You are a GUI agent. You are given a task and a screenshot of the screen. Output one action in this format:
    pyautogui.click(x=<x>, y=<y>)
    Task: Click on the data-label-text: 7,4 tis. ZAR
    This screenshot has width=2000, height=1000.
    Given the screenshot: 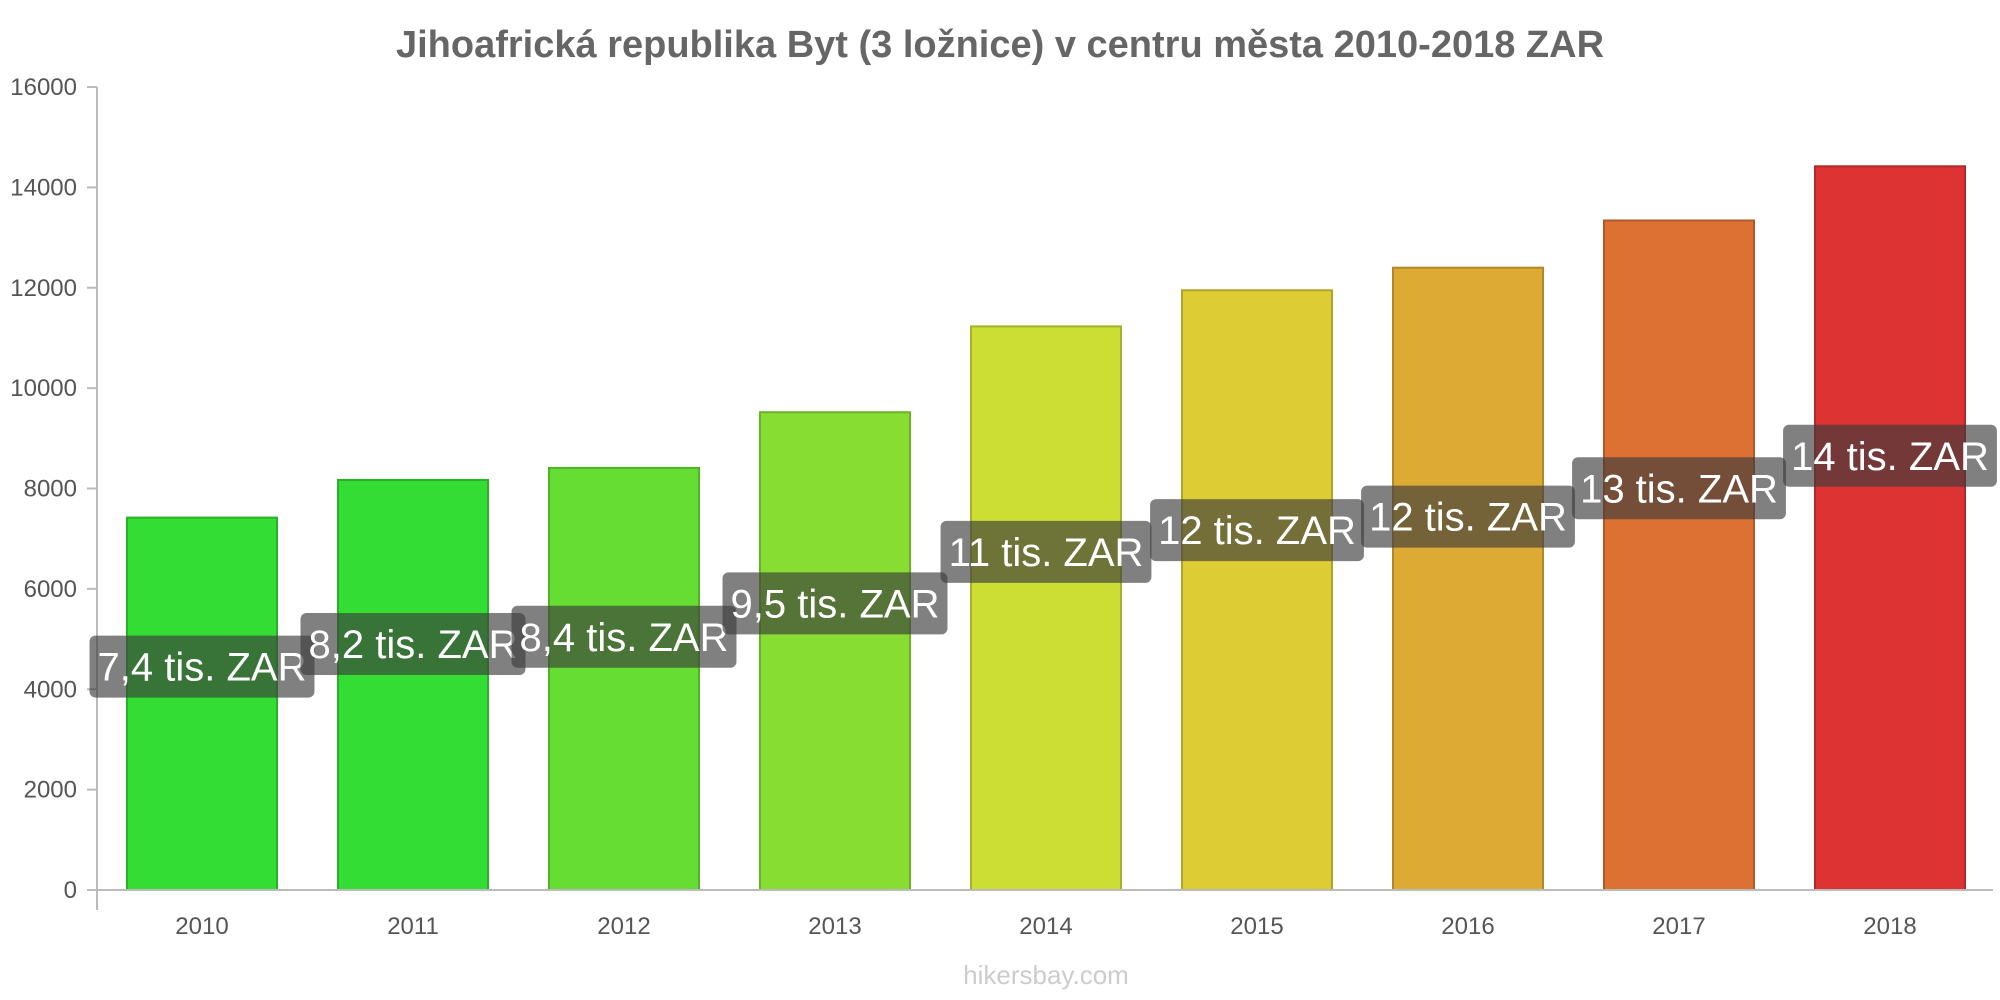 What is the action you would take?
    pyautogui.click(x=202, y=668)
    